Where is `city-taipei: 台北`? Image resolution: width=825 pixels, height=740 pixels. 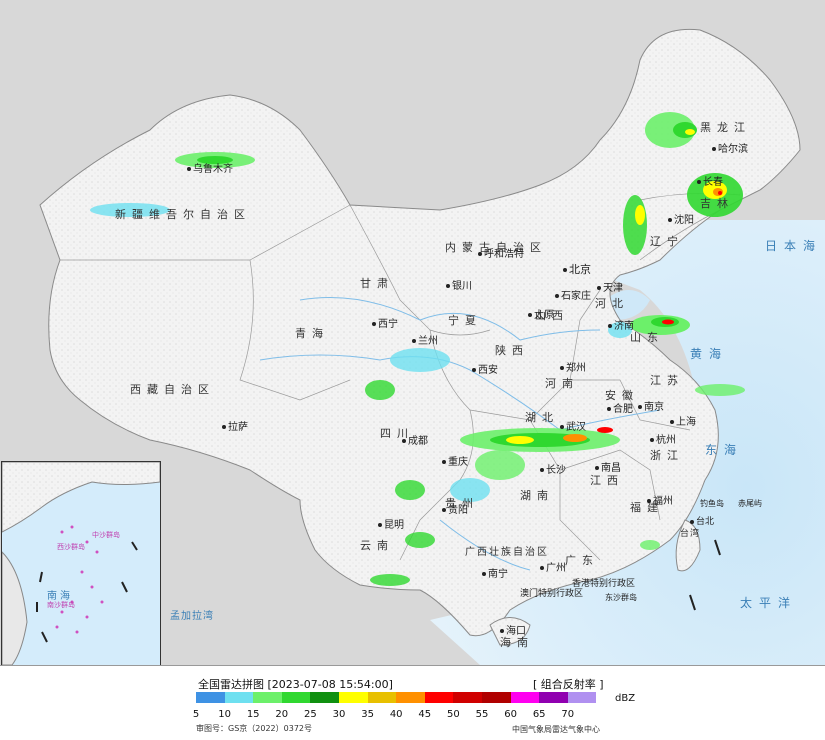
city-taipei: 台北 is located at coordinates (702, 522).